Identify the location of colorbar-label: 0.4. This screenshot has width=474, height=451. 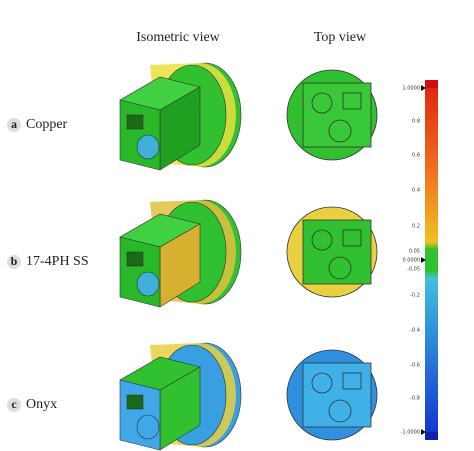
(416, 191).